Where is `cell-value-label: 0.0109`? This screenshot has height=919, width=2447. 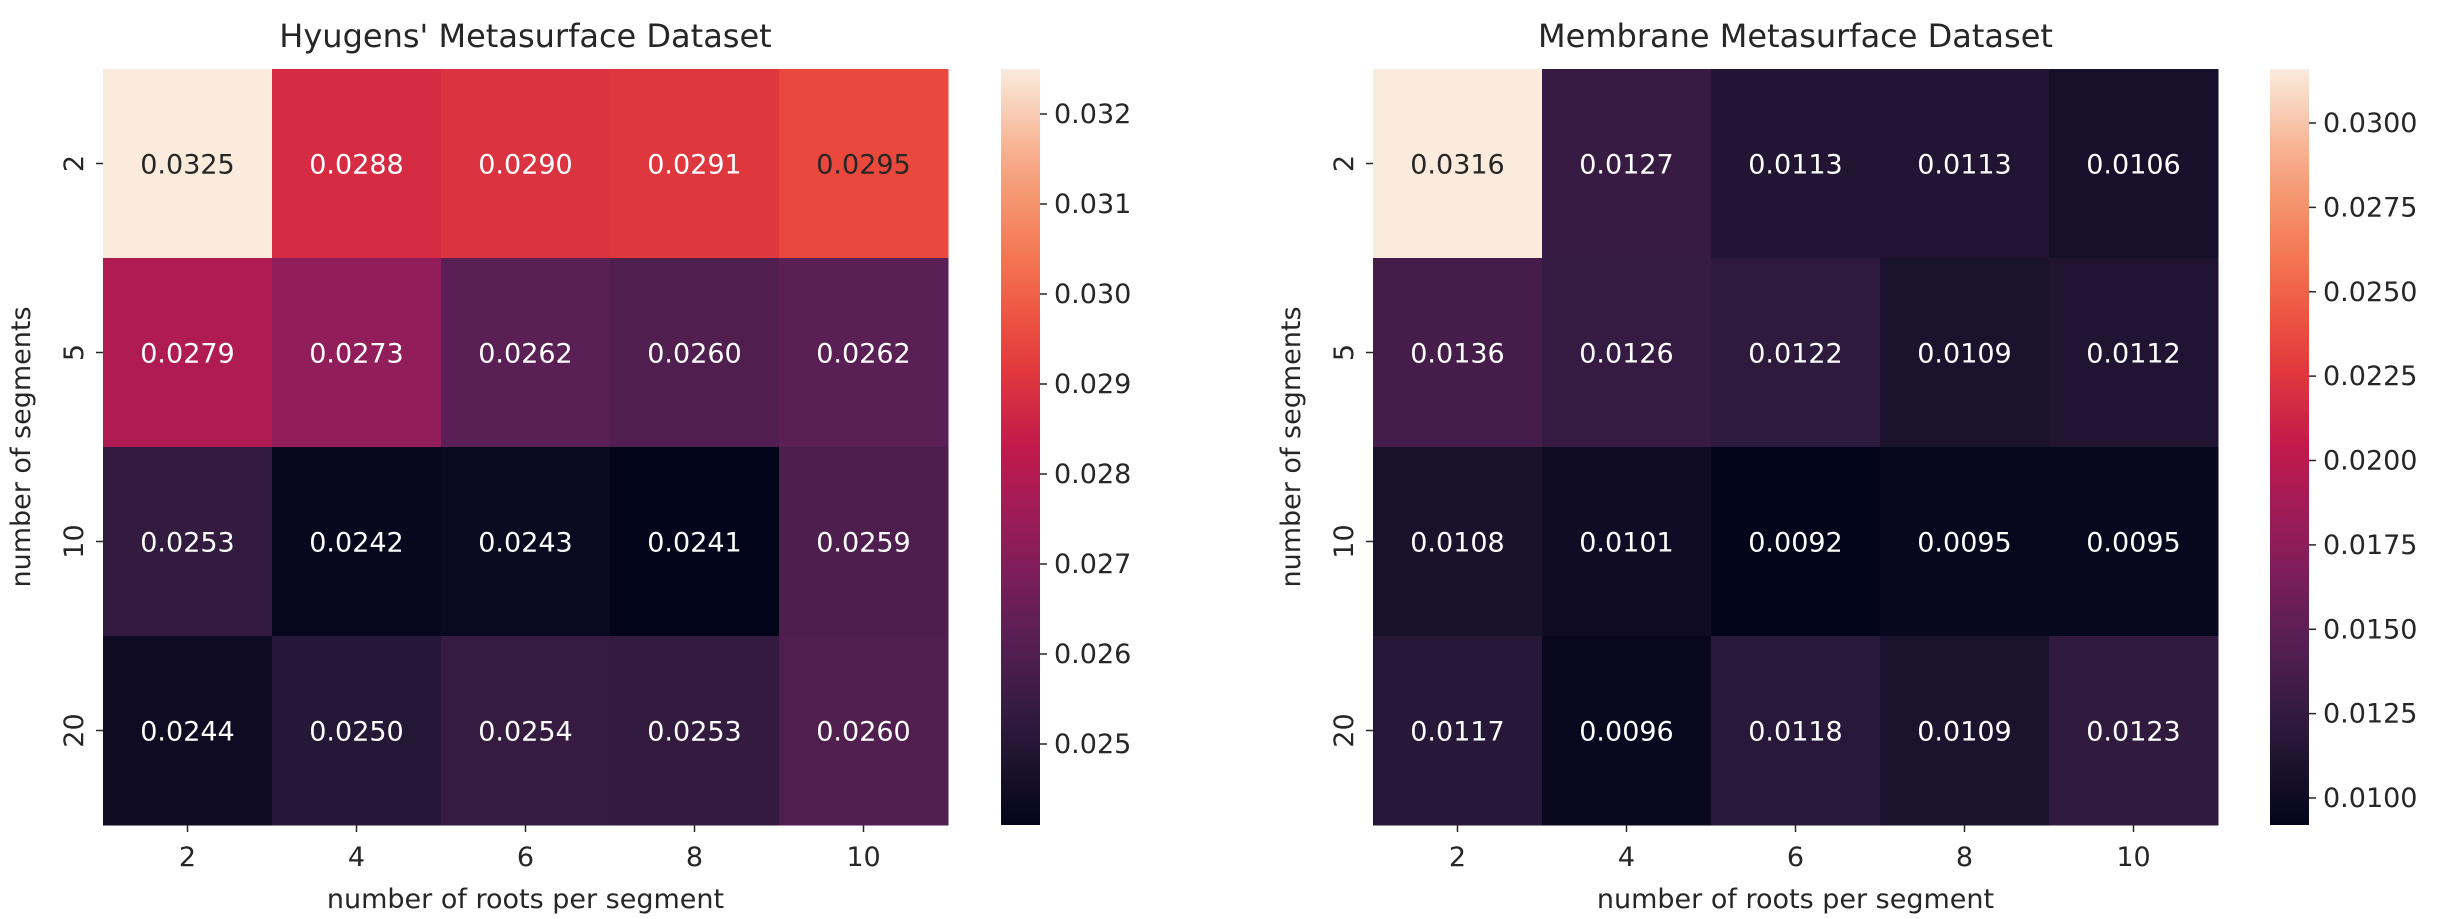 cell-value-label: 0.0109 is located at coordinates (1964, 354).